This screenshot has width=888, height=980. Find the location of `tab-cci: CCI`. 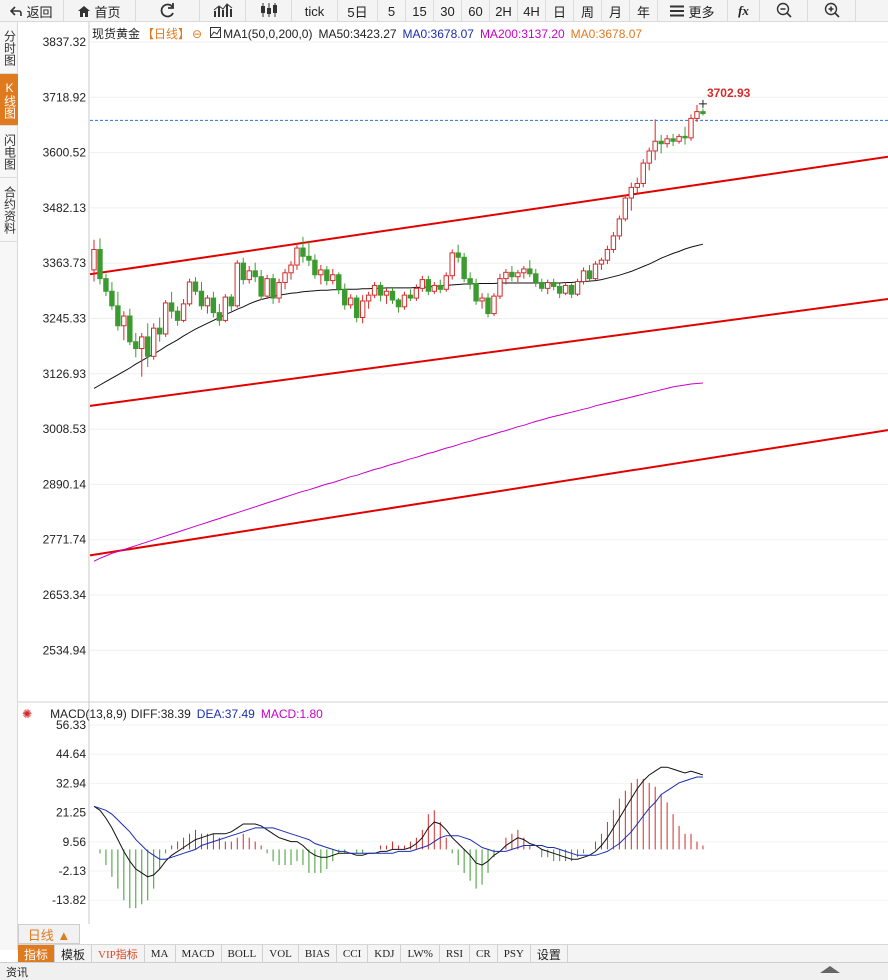

tab-cci: CCI is located at coordinates (353, 954).